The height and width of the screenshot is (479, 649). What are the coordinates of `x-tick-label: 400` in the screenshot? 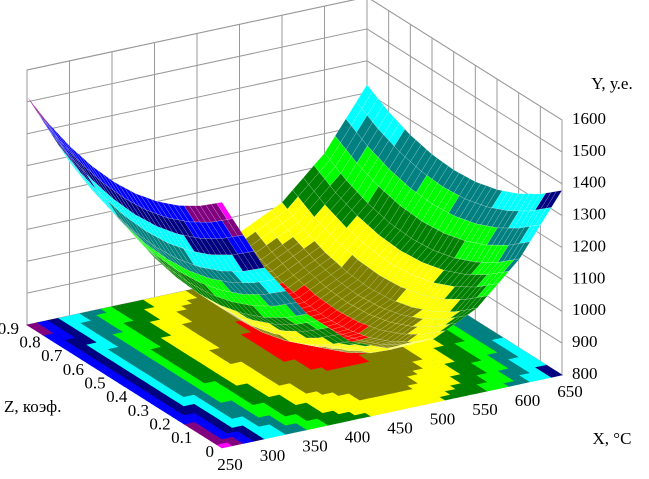 It's located at (358, 437).